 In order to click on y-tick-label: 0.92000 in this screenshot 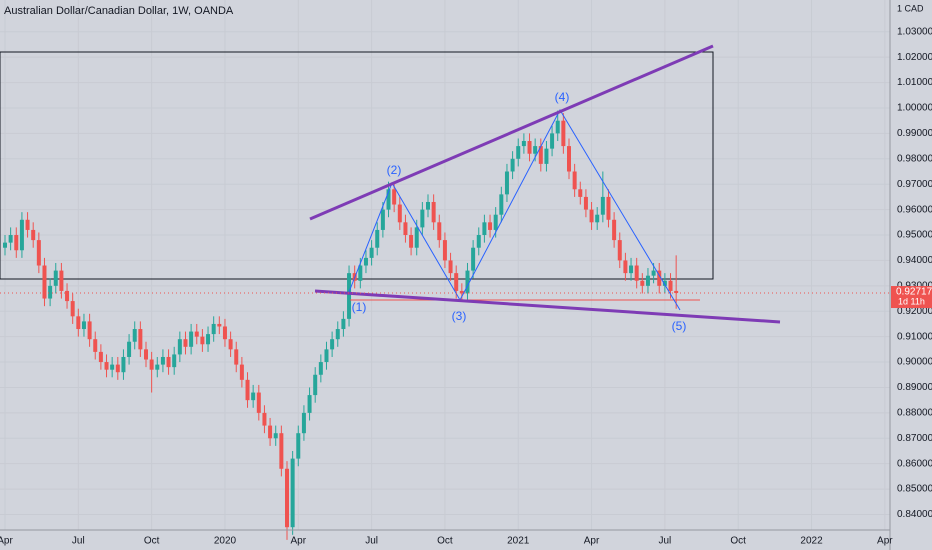, I will do `click(914, 311)`.